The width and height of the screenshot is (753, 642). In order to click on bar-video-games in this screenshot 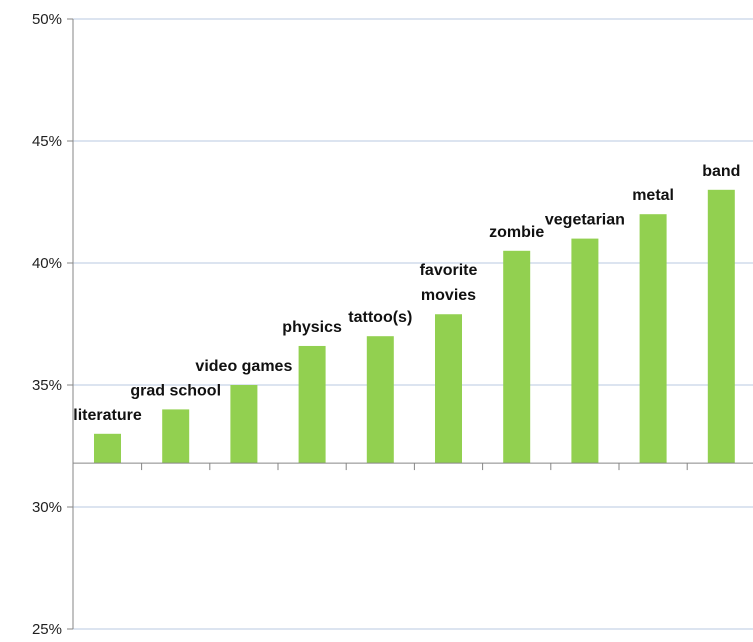, I will do `click(244, 424)`.